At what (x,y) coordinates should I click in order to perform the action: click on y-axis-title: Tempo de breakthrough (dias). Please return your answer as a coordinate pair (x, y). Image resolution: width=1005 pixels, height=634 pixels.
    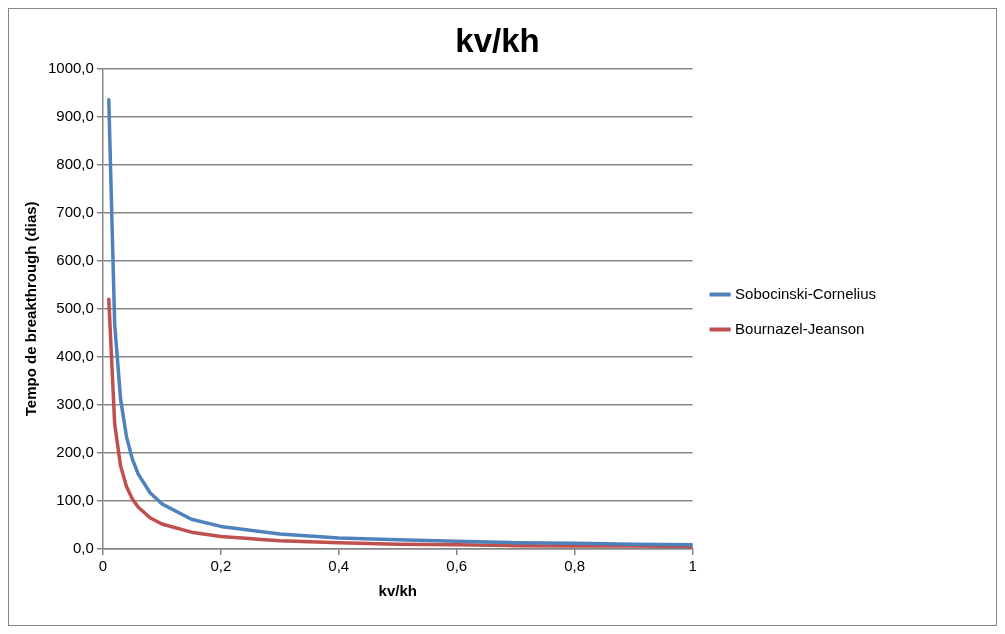
    Looking at the image, I should click on (31, 309).